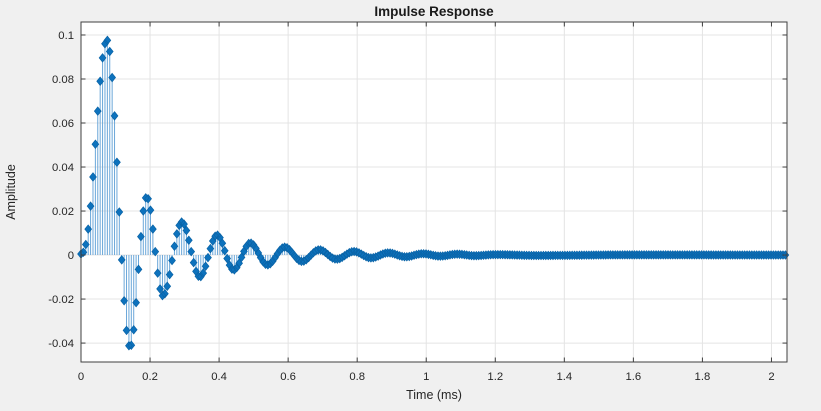  I want to click on y-tick-label: 0.02, so click(63, 212).